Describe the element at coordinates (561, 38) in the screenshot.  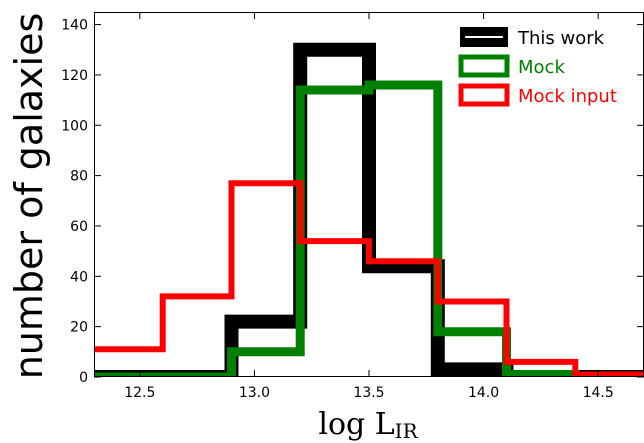
I see `legend-label: This work` at that location.